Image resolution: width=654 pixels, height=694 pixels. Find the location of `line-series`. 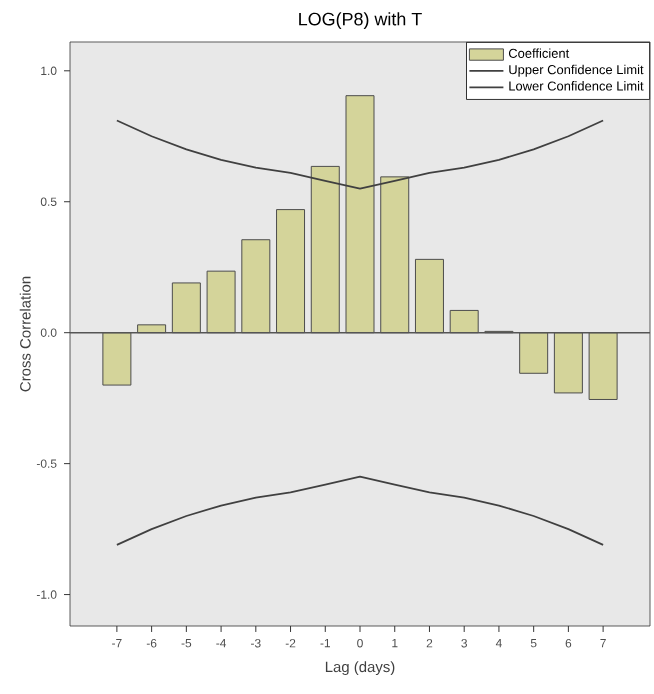

line-series is located at coordinates (360, 510).